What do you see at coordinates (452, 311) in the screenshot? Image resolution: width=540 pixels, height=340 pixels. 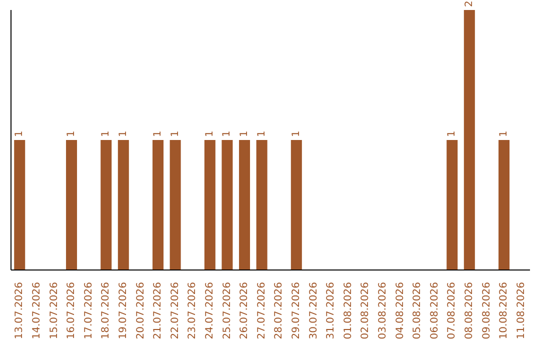 I see `x-tick-label: 07.08.2026` at bounding box center [452, 311].